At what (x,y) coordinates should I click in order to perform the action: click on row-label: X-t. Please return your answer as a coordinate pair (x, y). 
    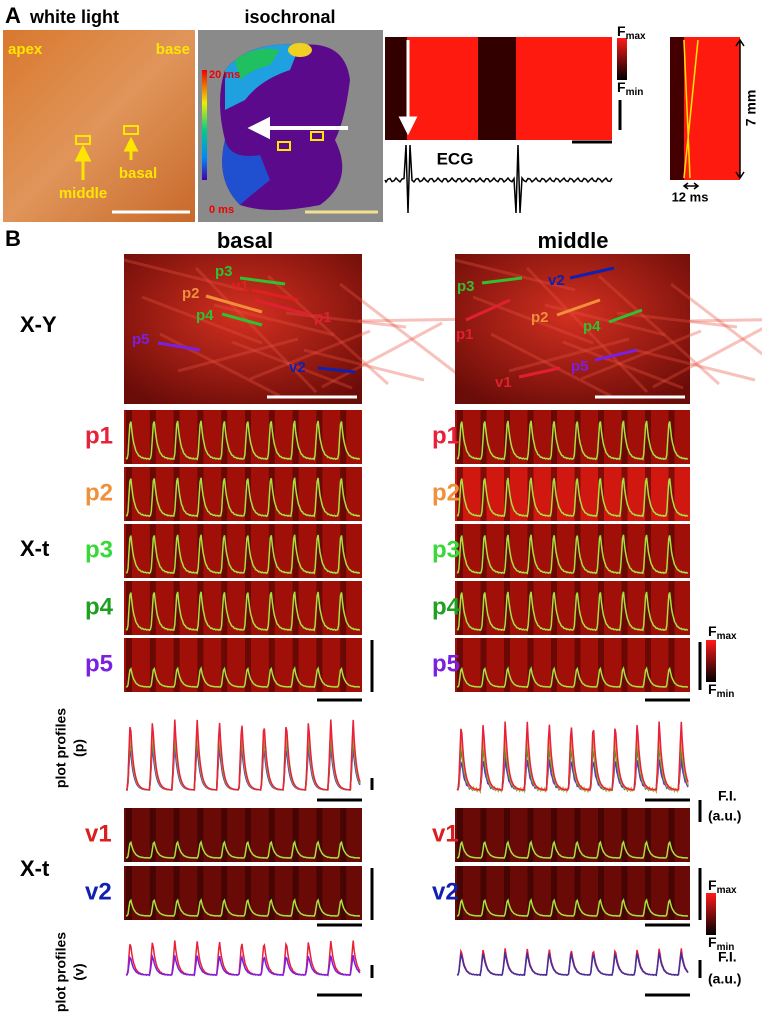
    Looking at the image, I should click on (35, 548).